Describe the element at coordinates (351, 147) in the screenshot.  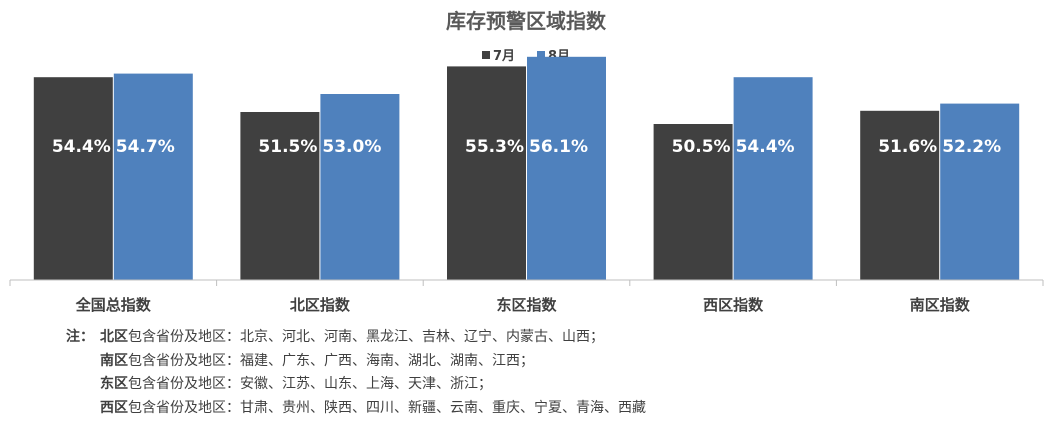
I see `data-label-2-2: 53.0%` at that location.